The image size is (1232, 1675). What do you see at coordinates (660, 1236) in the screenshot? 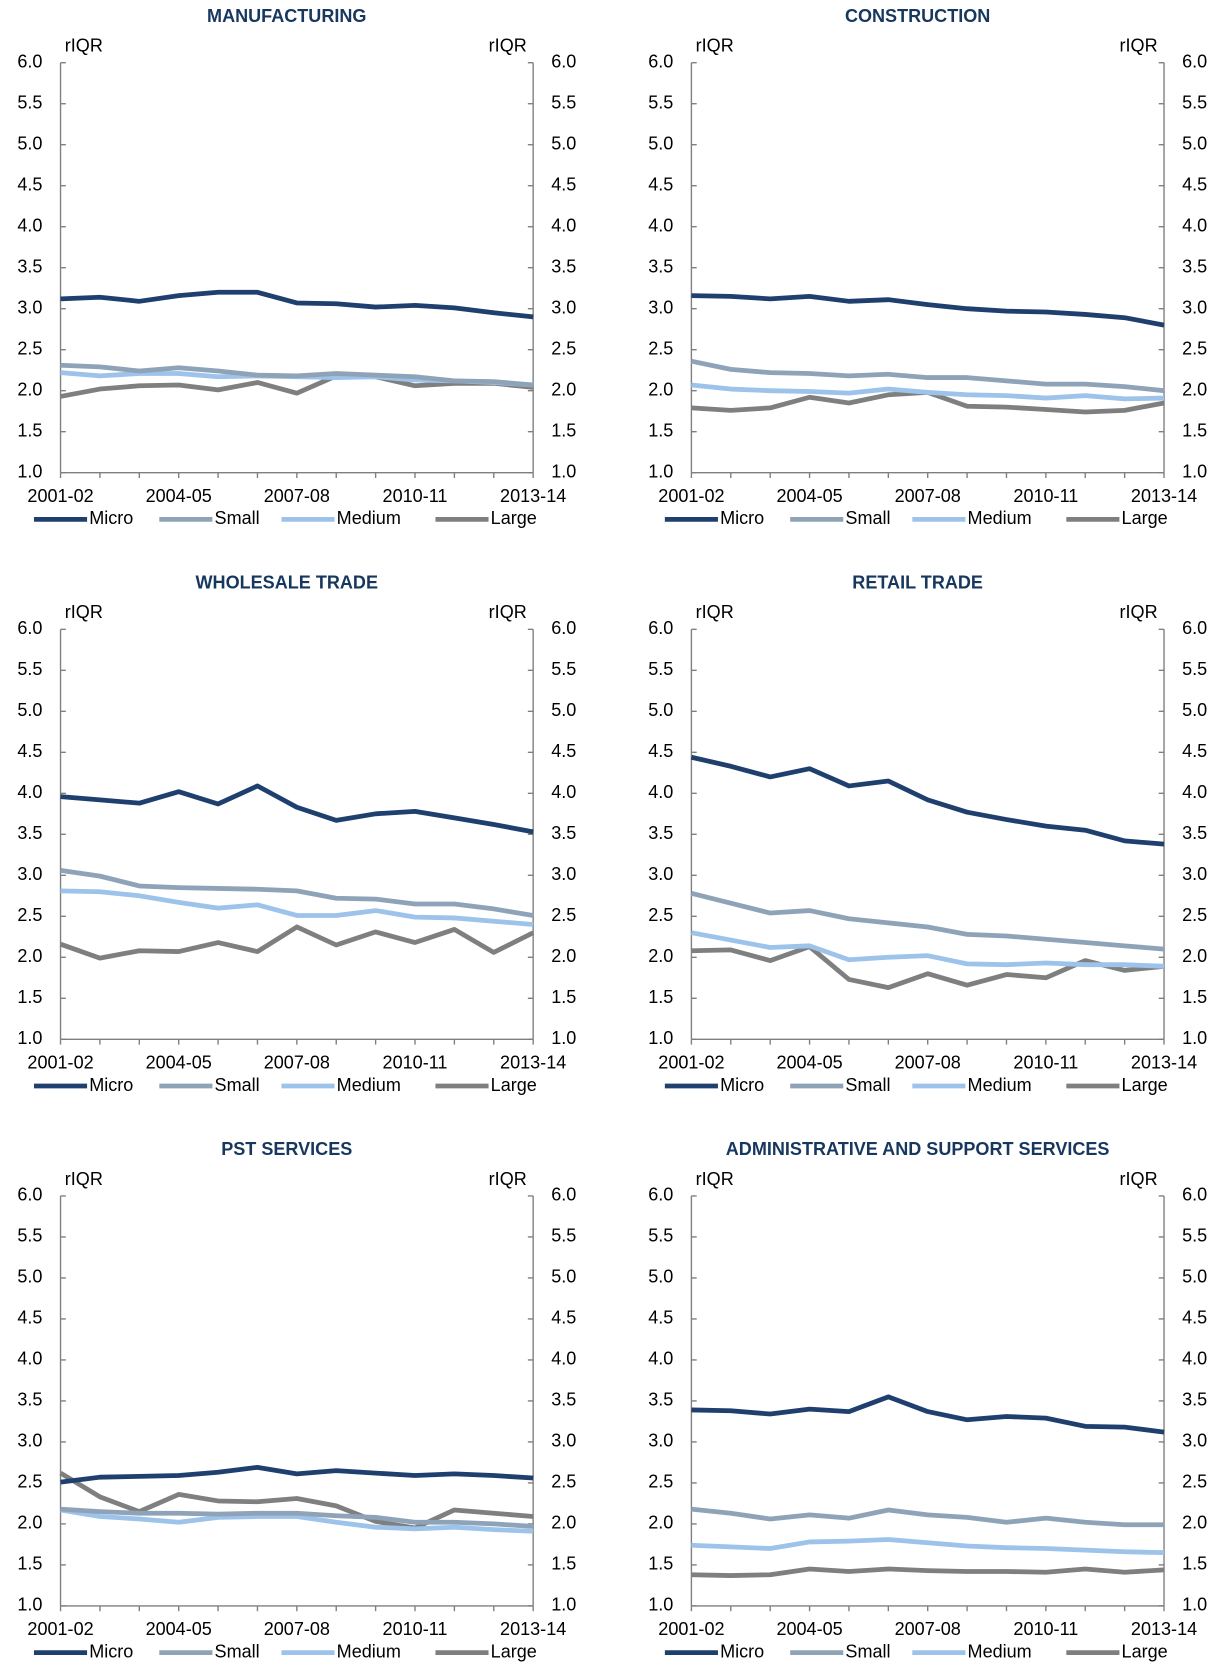
I see `y-tick-label: 5.5` at bounding box center [660, 1236].